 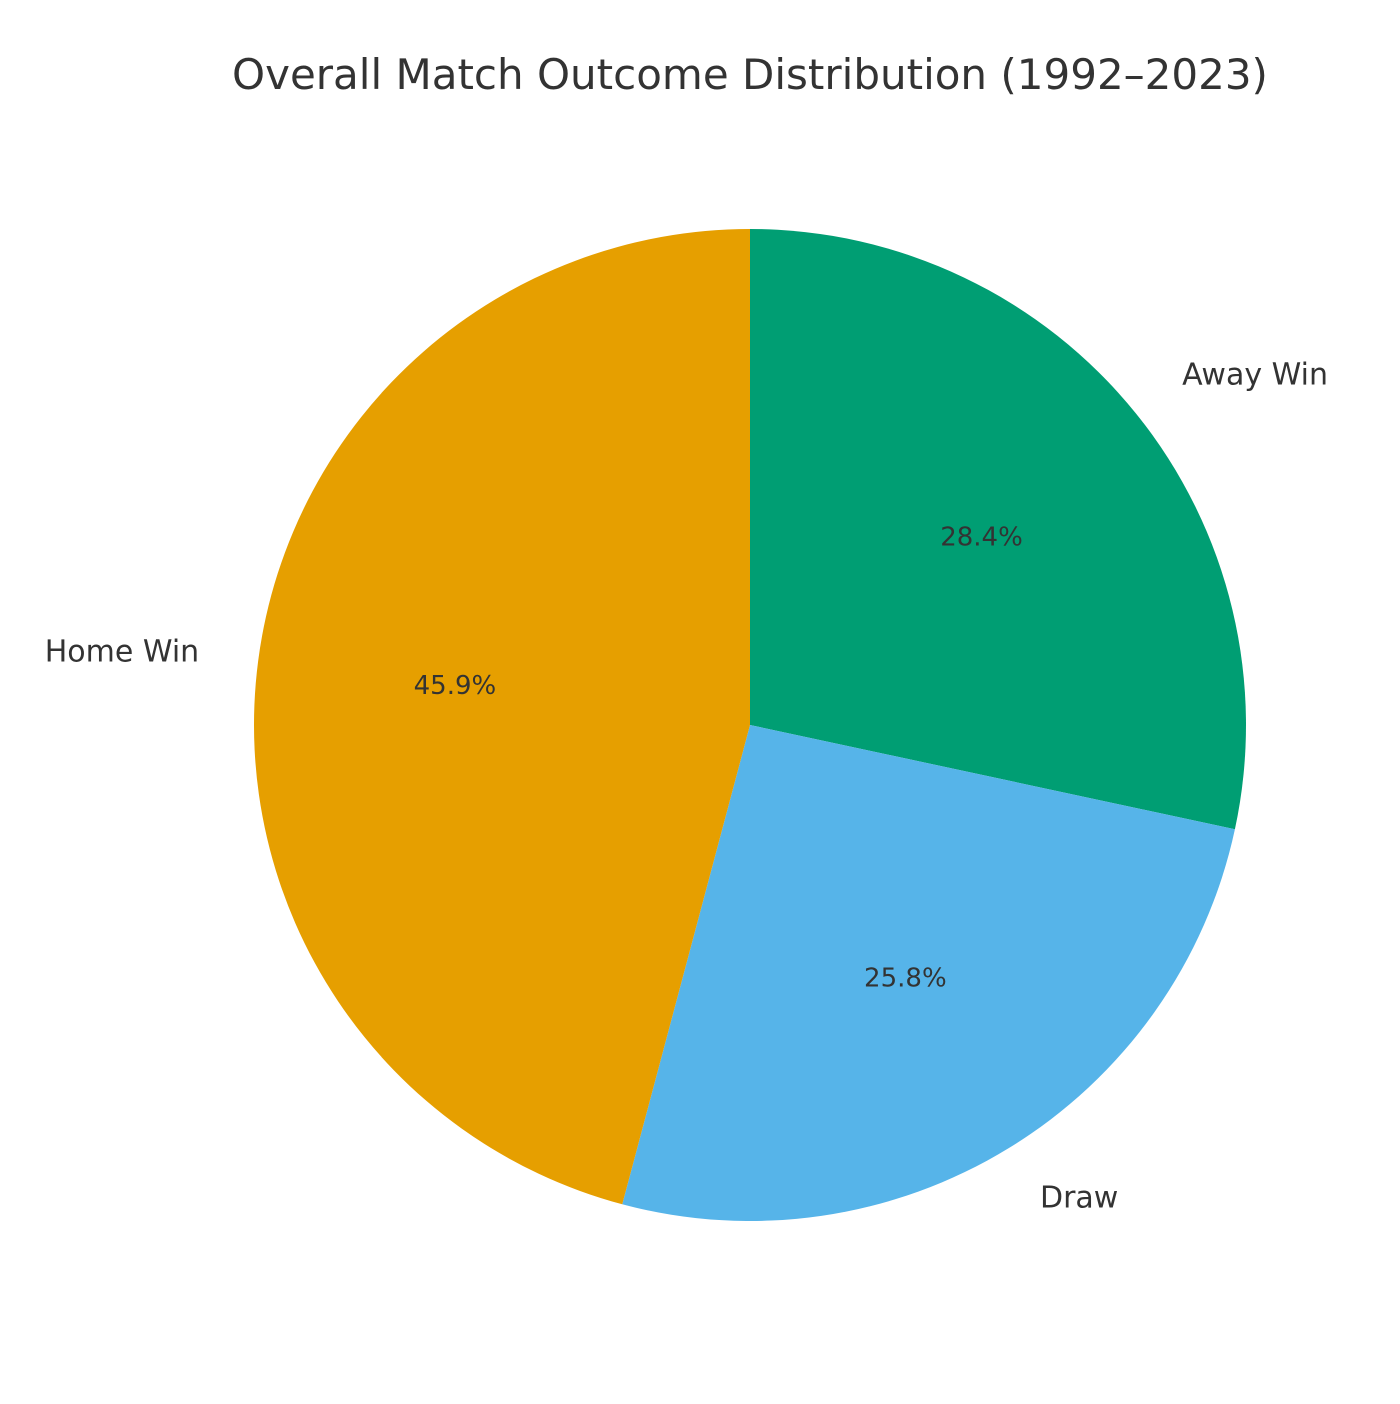 What do you see at coordinates (981, 537) in the screenshot?
I see `pct-label-away-win: 28.4%` at bounding box center [981, 537].